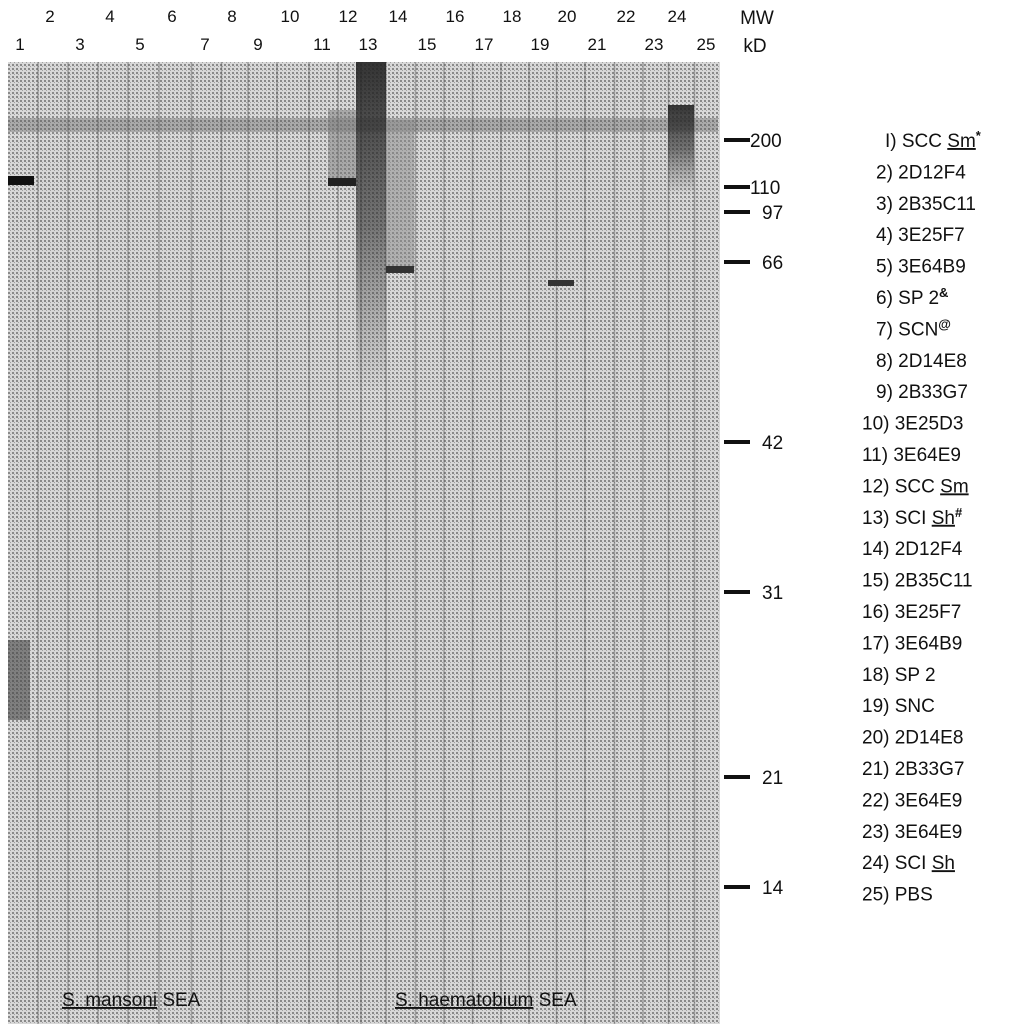  I want to click on text-segment: 5) 3E64B9, so click(921, 267).